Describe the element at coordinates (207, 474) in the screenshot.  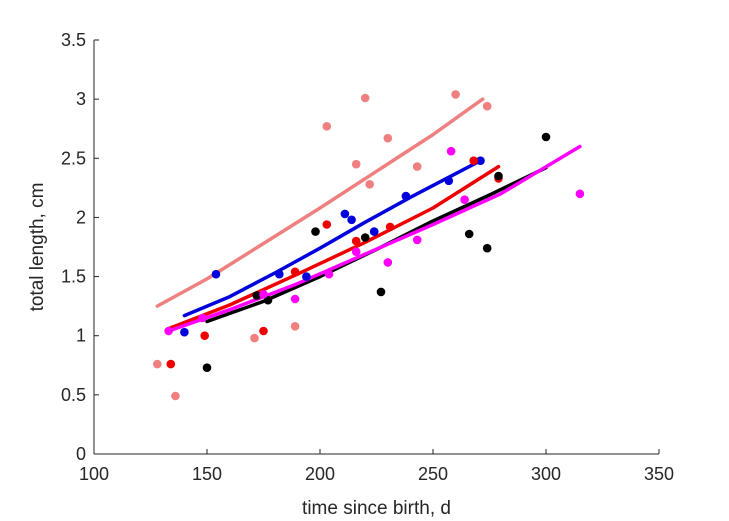
I see `x-tick-label: 150` at that location.